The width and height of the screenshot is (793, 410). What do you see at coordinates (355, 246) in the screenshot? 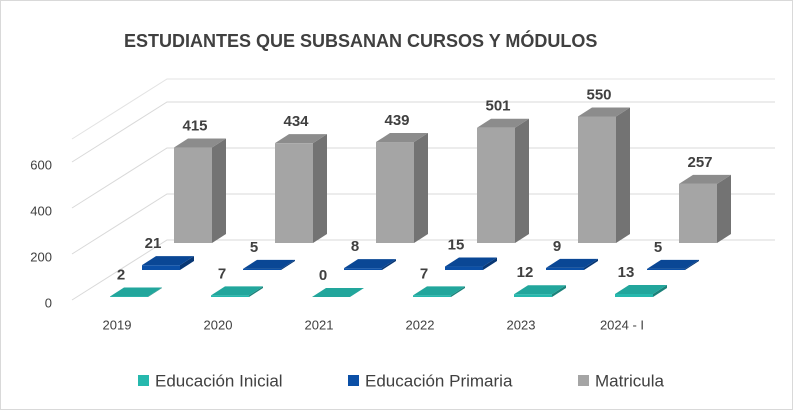
I see `data-label: 8` at bounding box center [355, 246].